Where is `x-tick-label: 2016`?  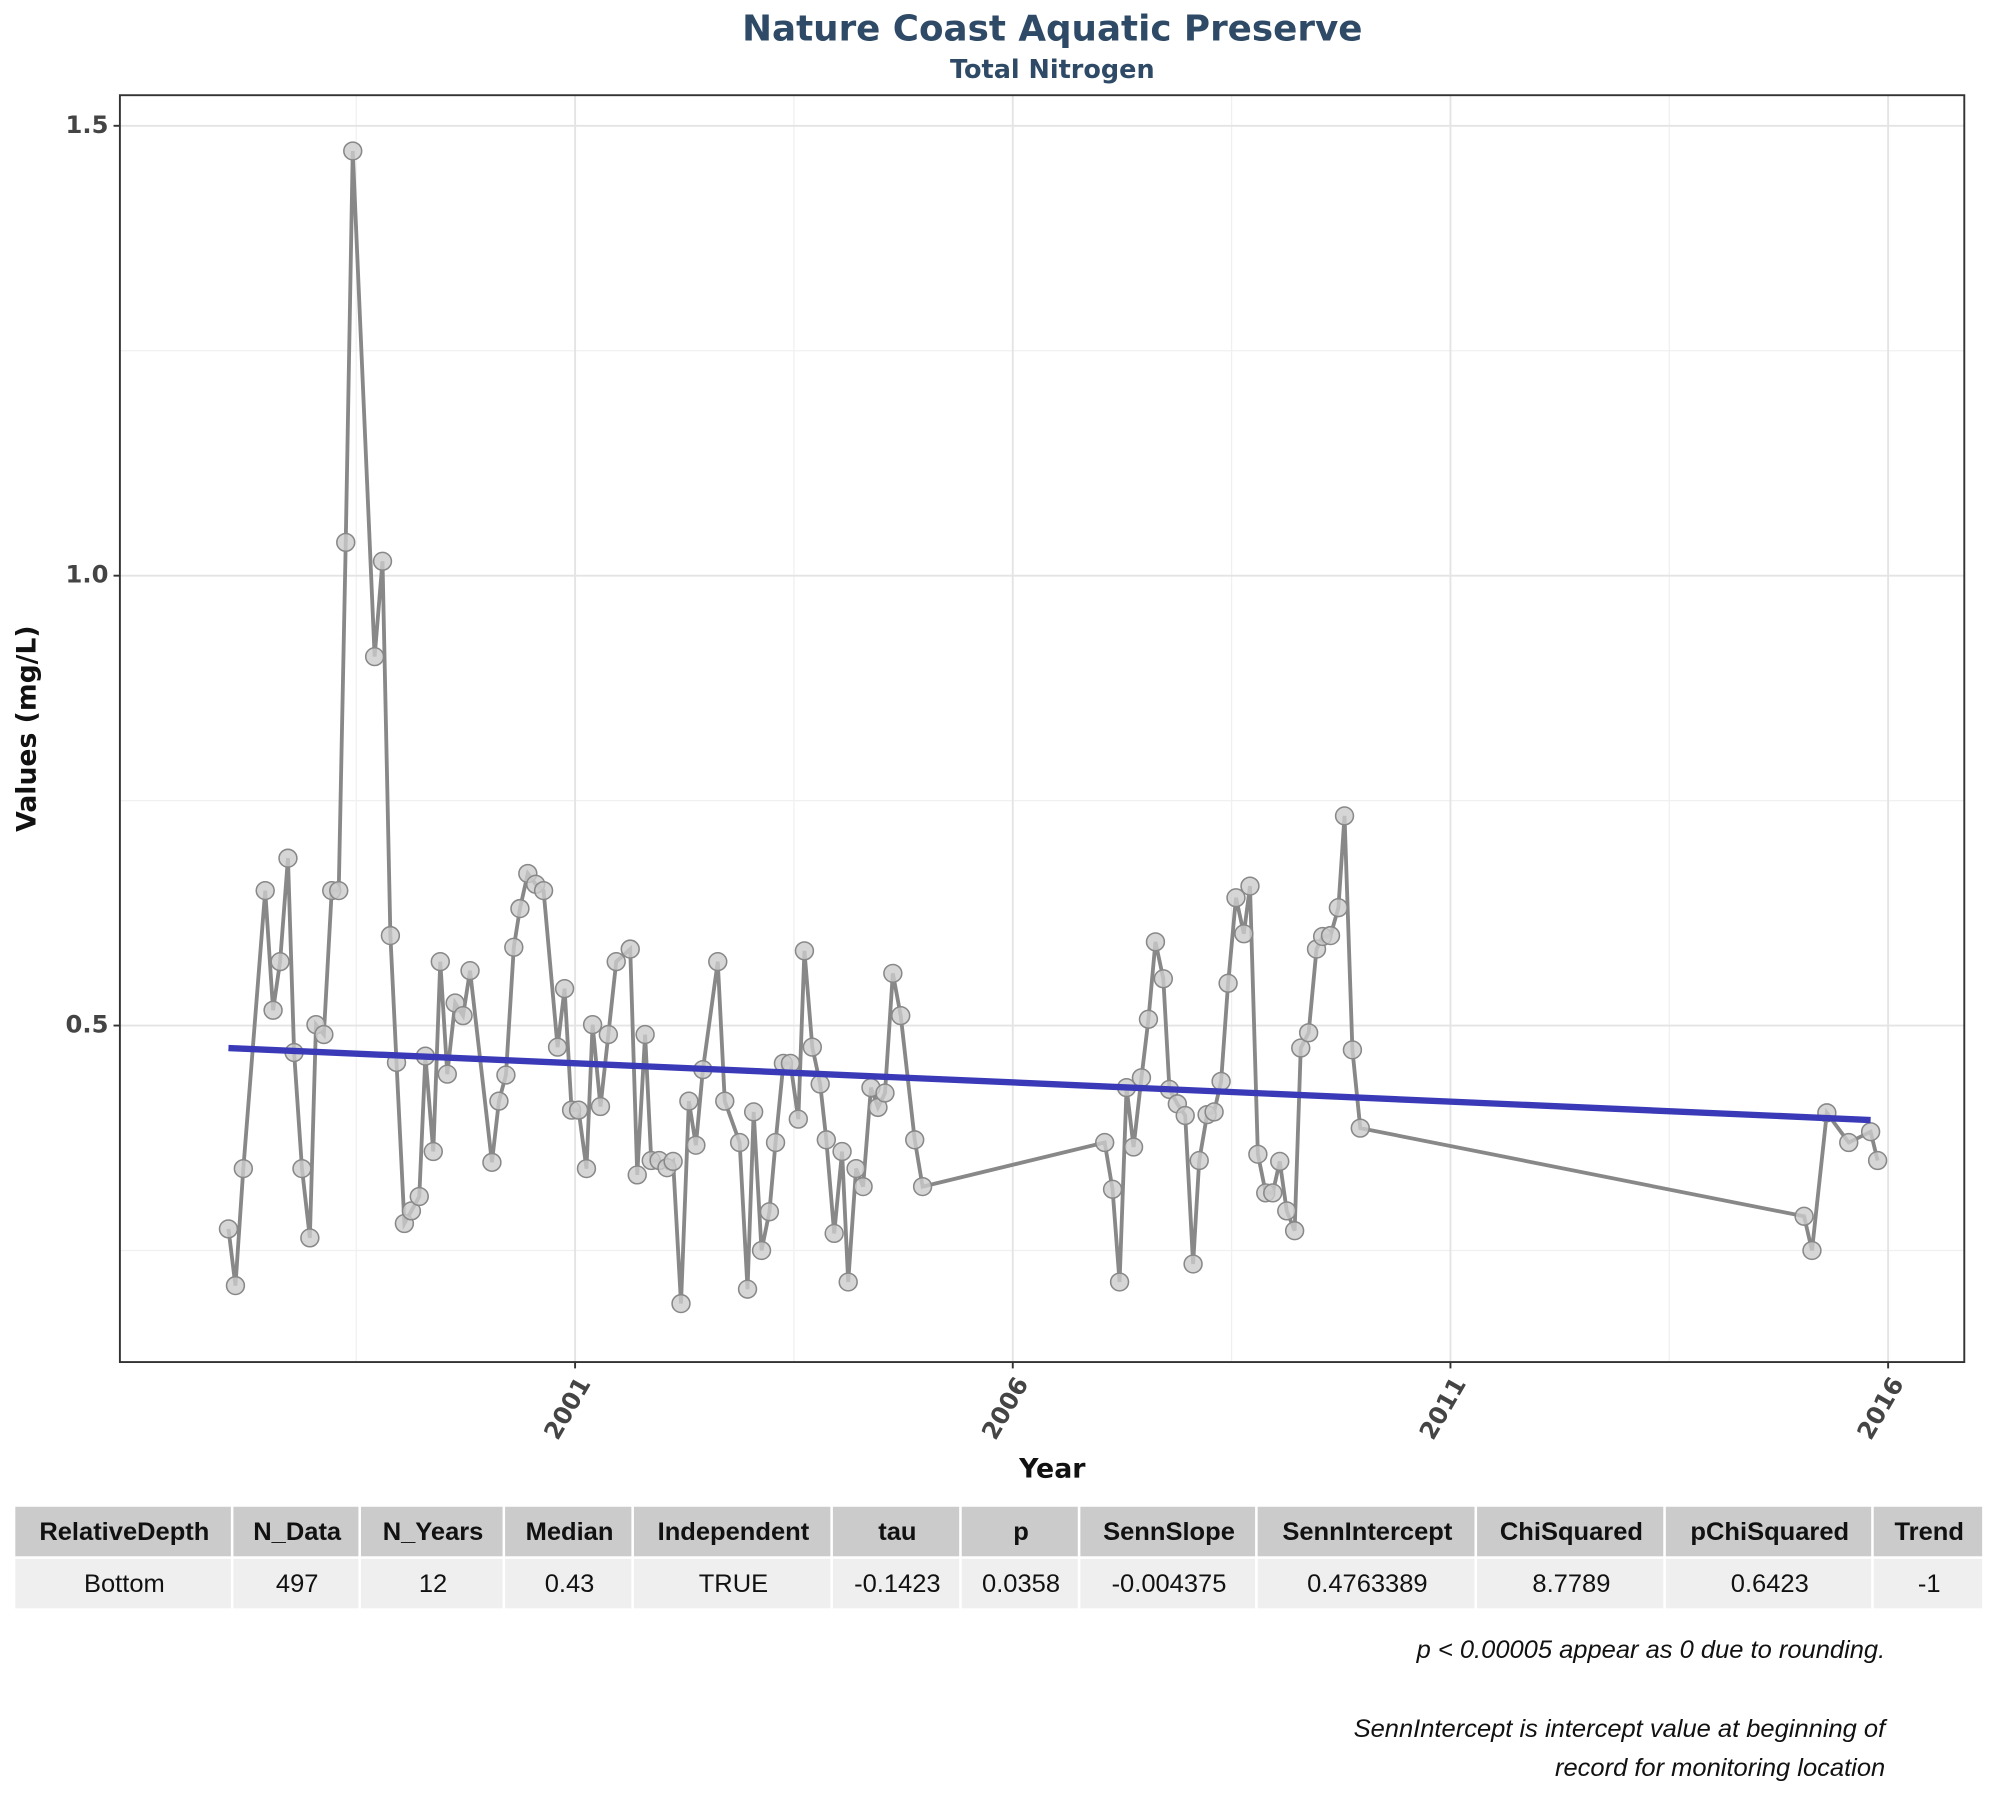
x-tick-label: 2016 is located at coordinates (1881, 1408).